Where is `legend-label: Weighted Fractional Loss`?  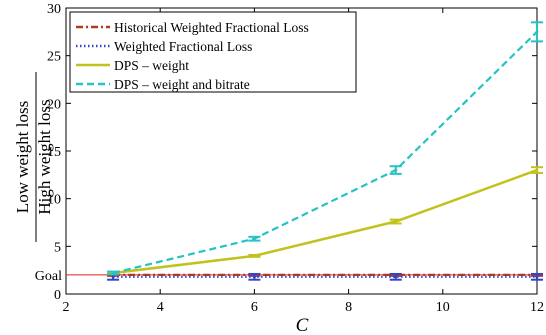
legend-label: Weighted Fractional Loss is located at coordinates (183, 46).